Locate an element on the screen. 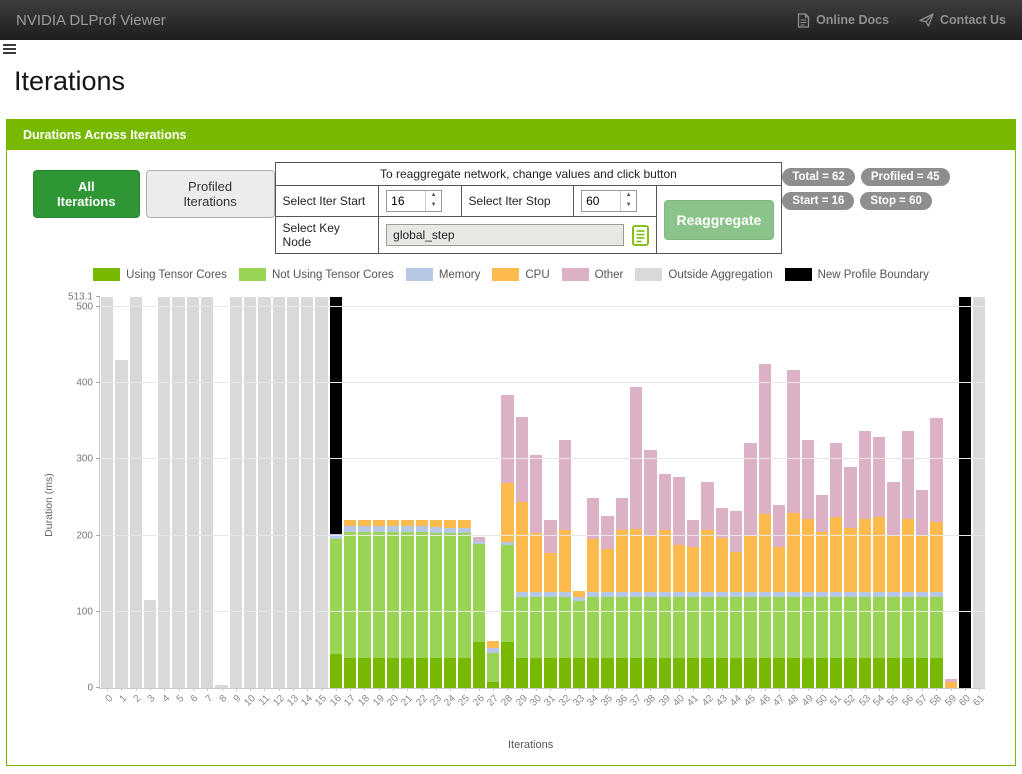 The image size is (1022, 774). reaggregate-button: Reaggregate is located at coordinates (719, 219).